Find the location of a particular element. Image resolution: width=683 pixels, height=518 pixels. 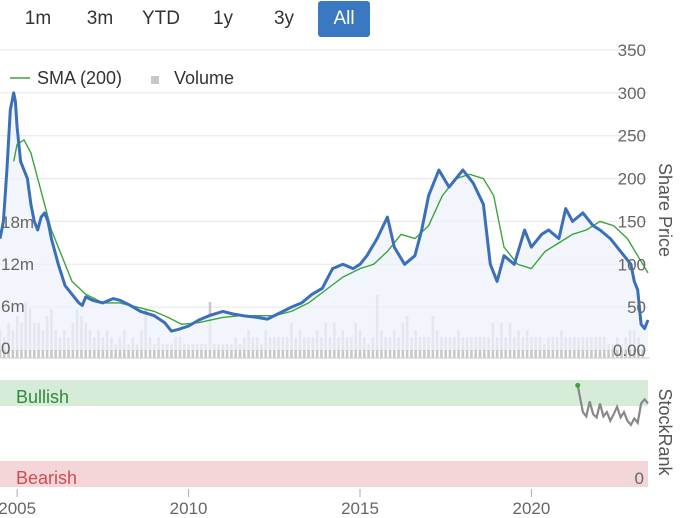

legend-sma-label: SMA (200) is located at coordinates (79, 78).